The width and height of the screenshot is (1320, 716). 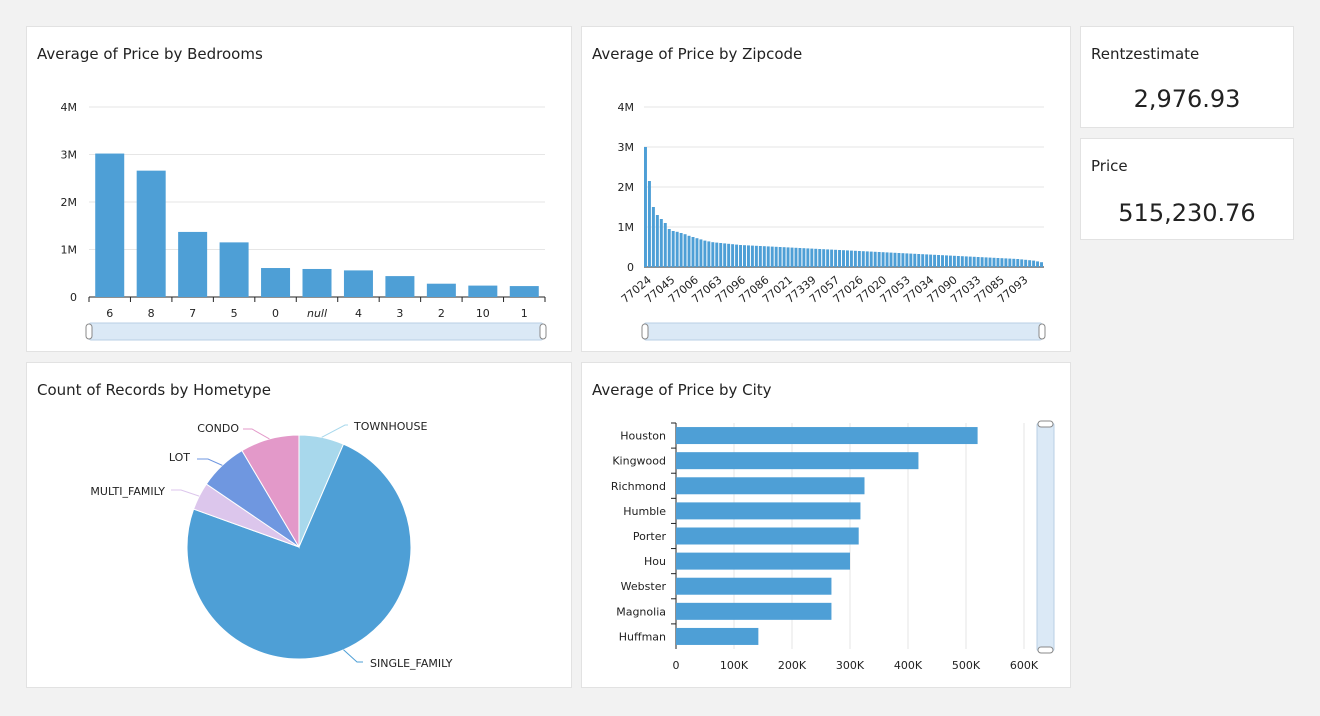 What do you see at coordinates (1045, 424) in the screenshot?
I see `scrollbar-handle-top` at bounding box center [1045, 424].